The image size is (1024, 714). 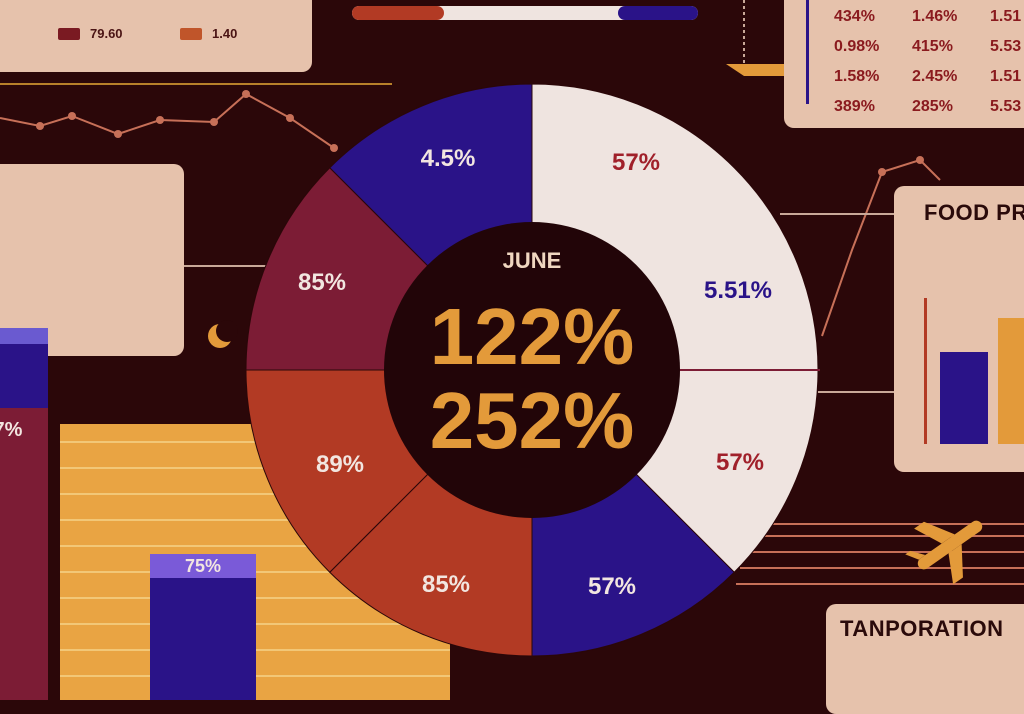 I want to click on donut-center, so click(x=532, y=370).